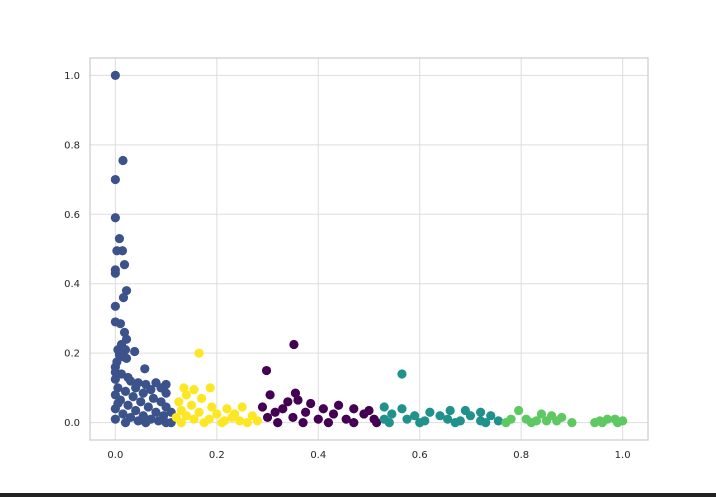 Image resolution: width=716 pixels, height=497 pixels. Describe the element at coordinates (521, 455) in the screenshot. I see `x-tick-label: 0.8` at that location.